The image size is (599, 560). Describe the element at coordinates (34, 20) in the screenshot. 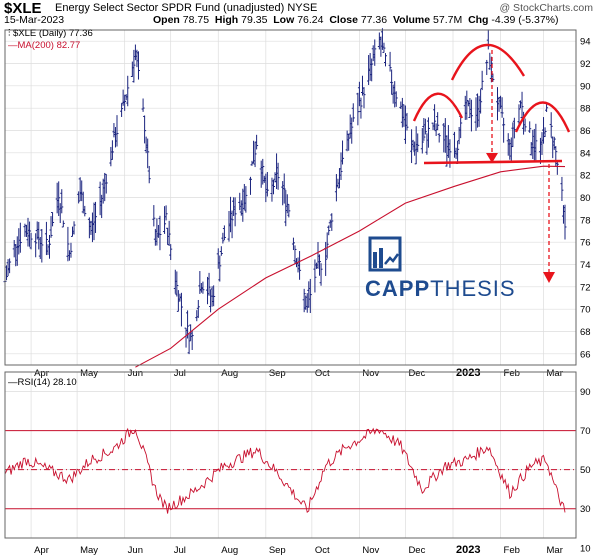

I see `chart-date: 15-Mar-2023` at that location.